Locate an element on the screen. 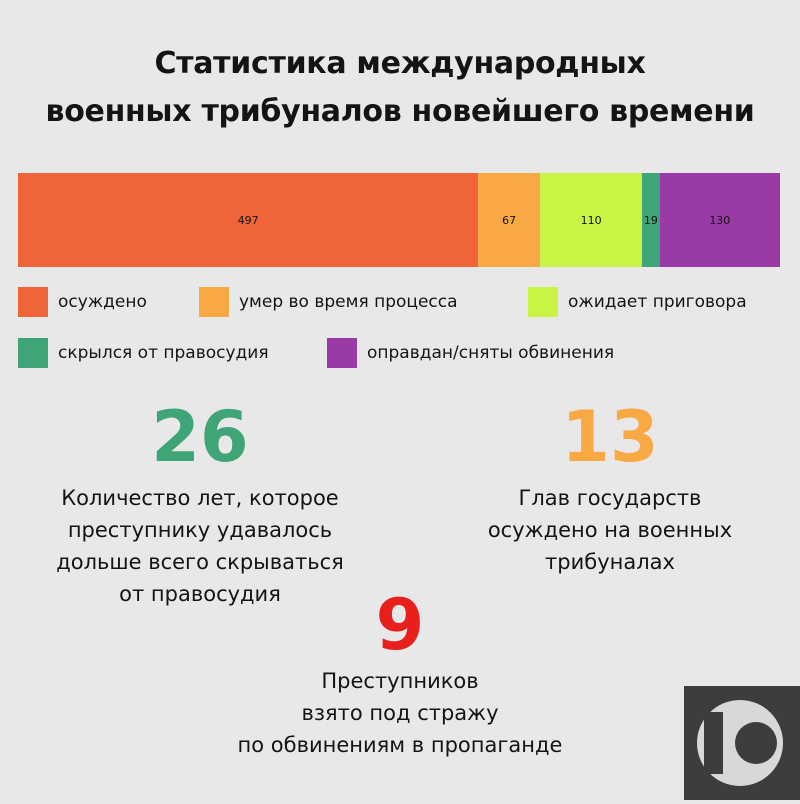 This screenshot has height=804, width=800. stat-text-heads-line-2: осуждено на военных is located at coordinates (610, 530).